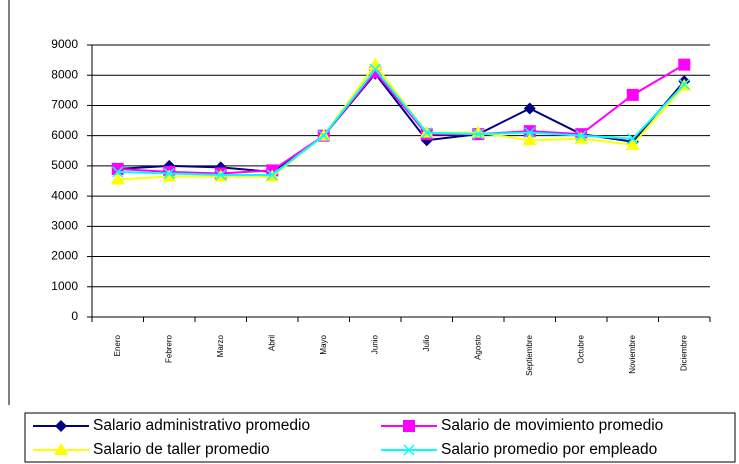 The image size is (739, 464). Describe the element at coordinates (683, 352) in the screenshot. I see `x-tick-label: Diciembre` at that location.